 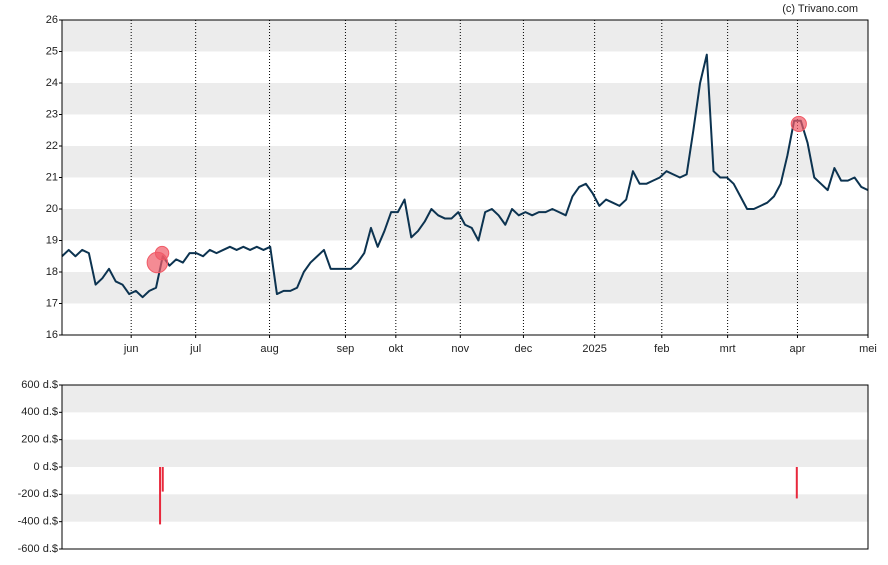 I want to click on y-tick-label: -400 d.$, so click(x=38, y=522).